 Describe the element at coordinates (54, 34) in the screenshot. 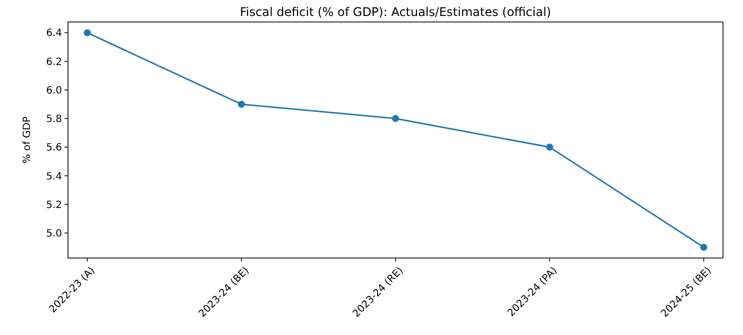

I see `y-tick-label: 6.4` at that location.